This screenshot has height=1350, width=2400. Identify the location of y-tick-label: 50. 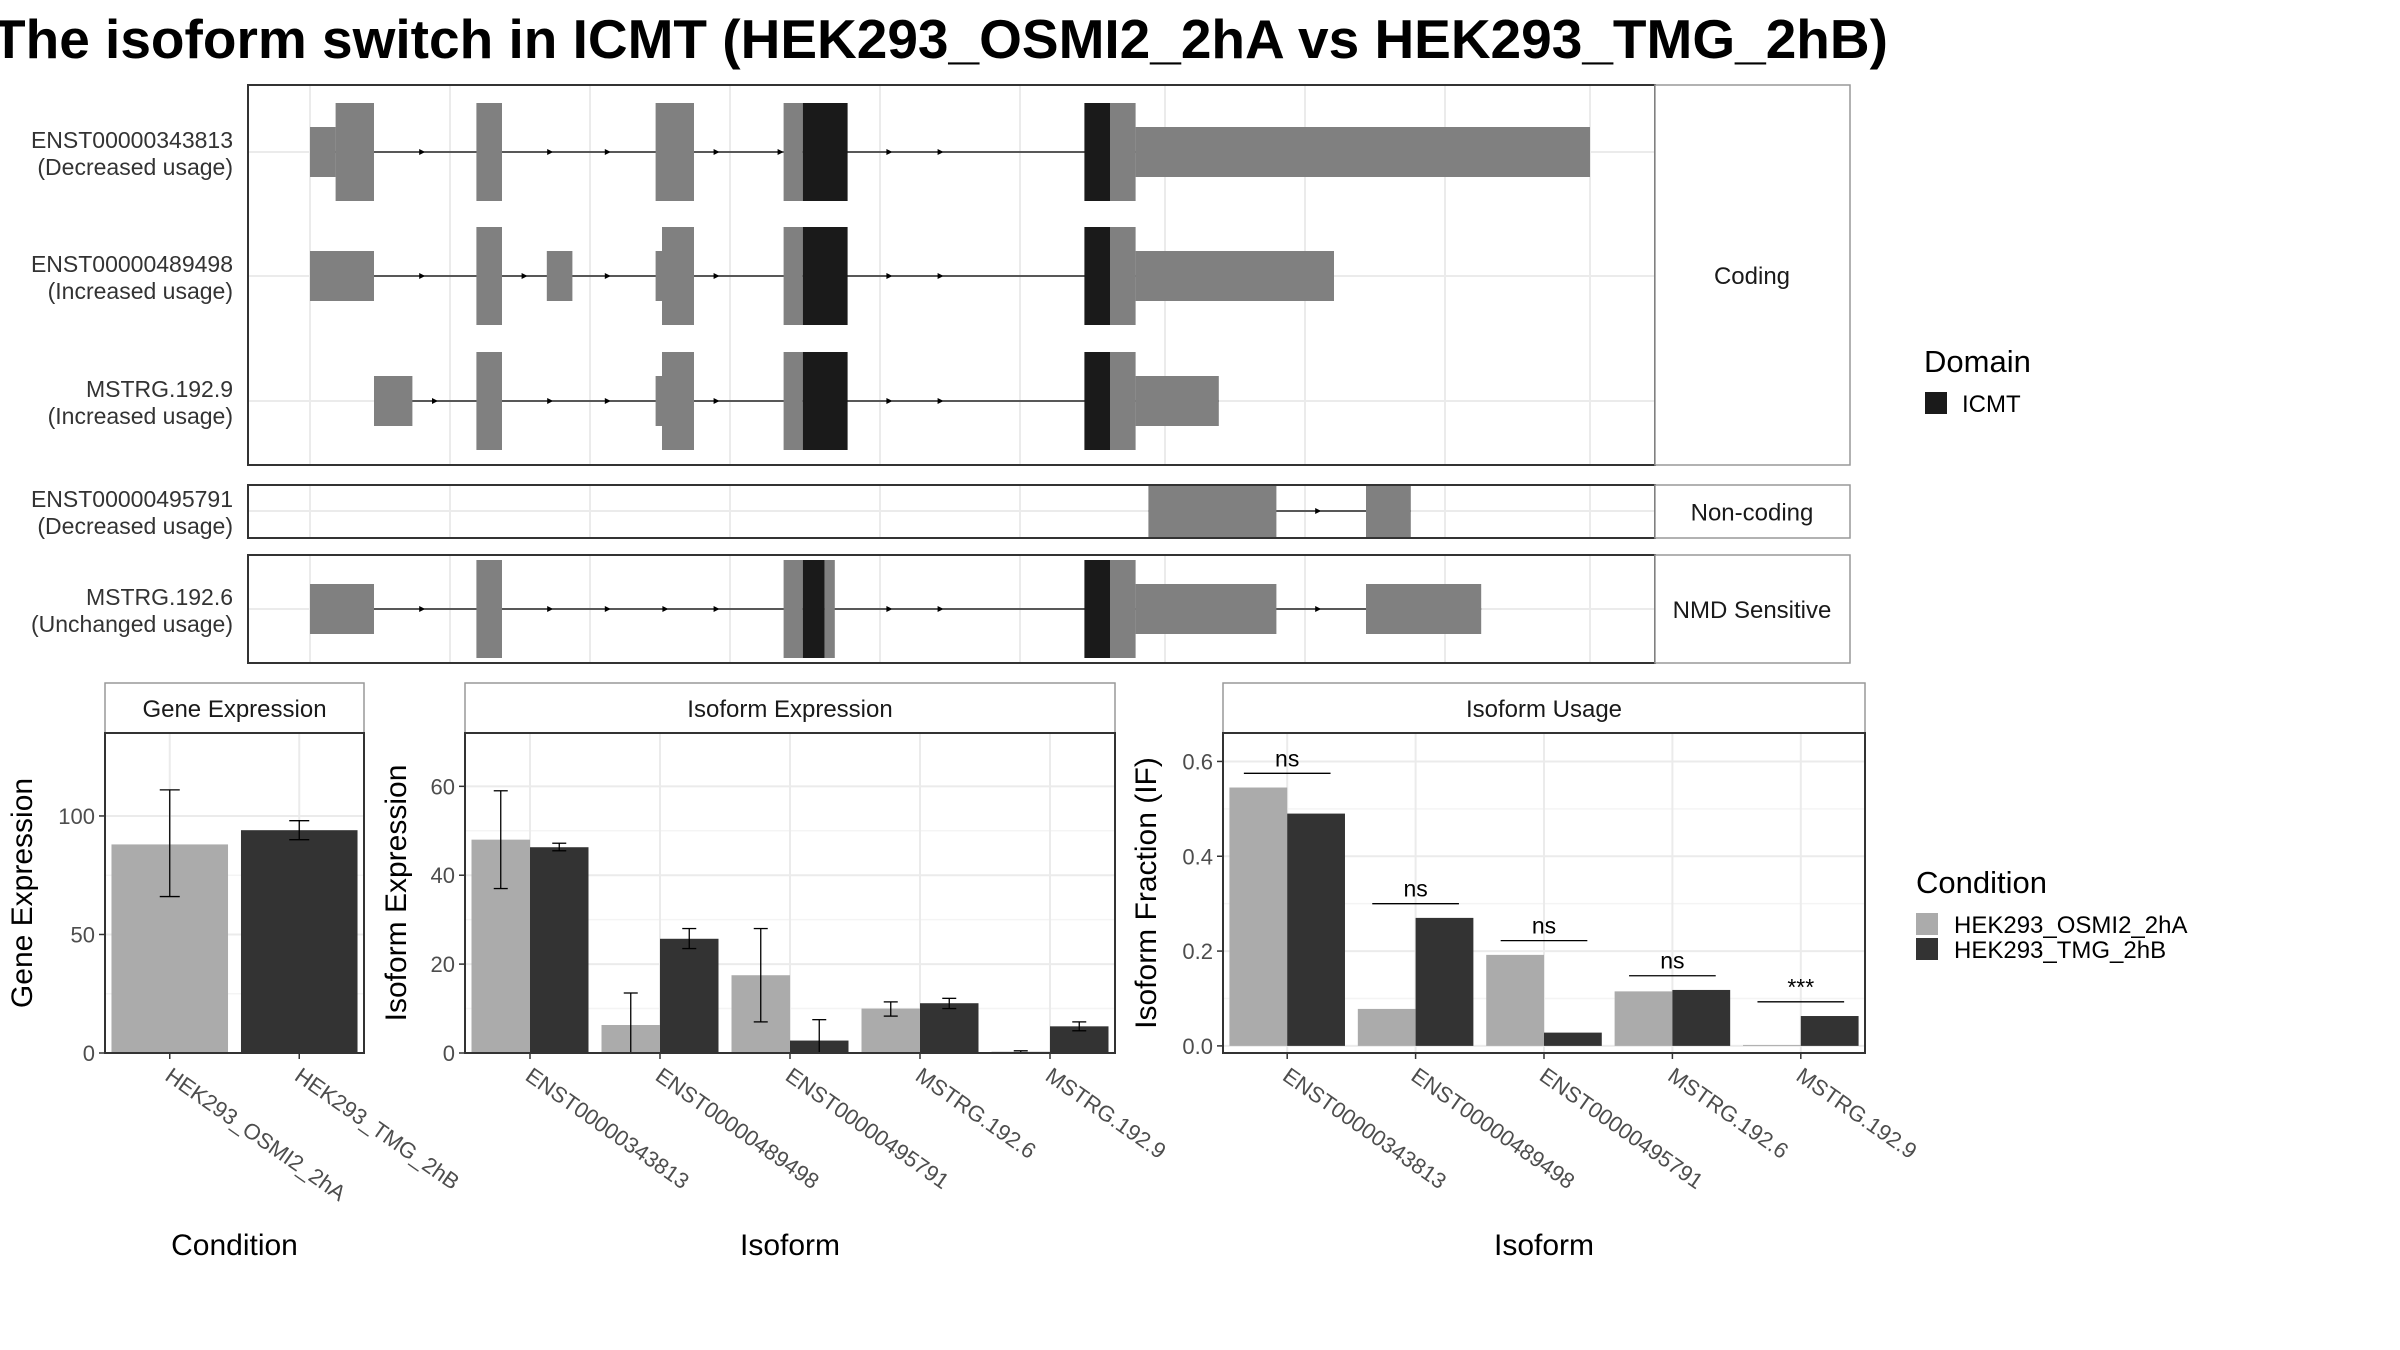
(83, 934).